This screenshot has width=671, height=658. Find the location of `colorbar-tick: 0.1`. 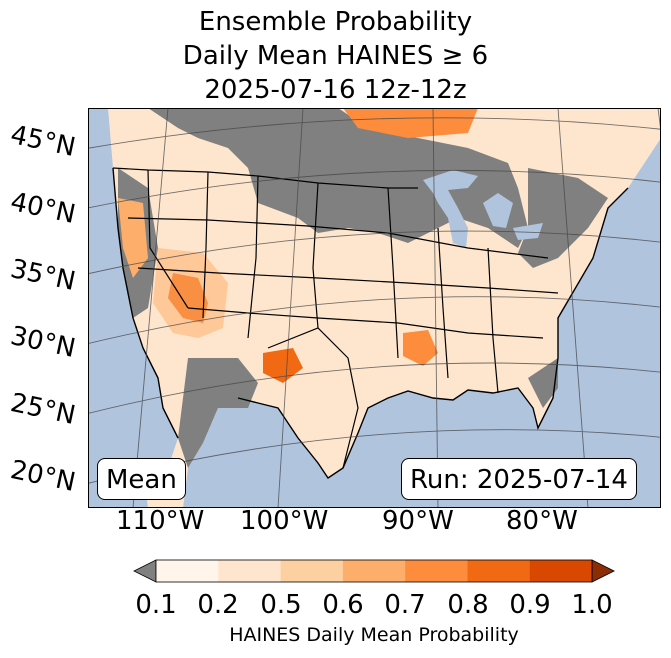

colorbar-tick: 0.1 is located at coordinates (156, 605).